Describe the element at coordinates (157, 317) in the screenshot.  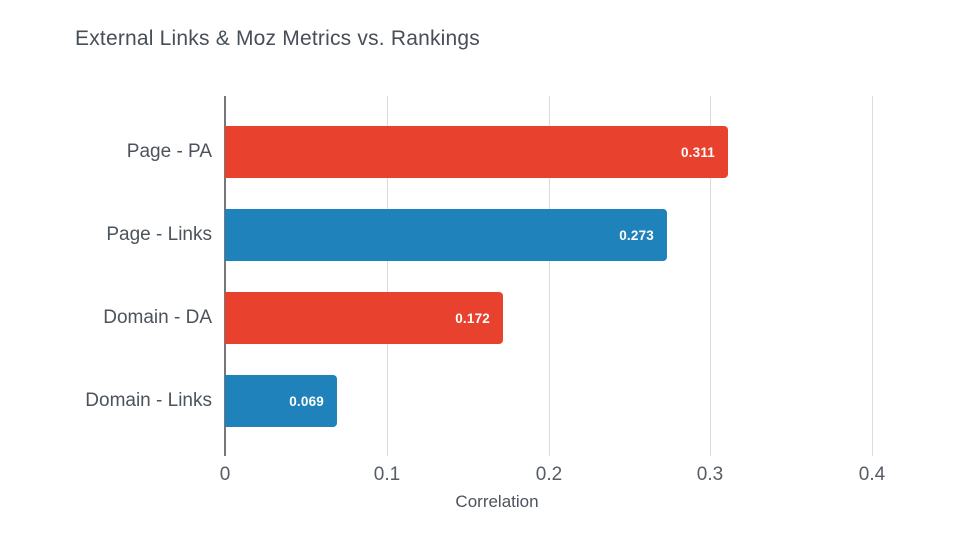
I see `category-label: Domain - DA` at that location.